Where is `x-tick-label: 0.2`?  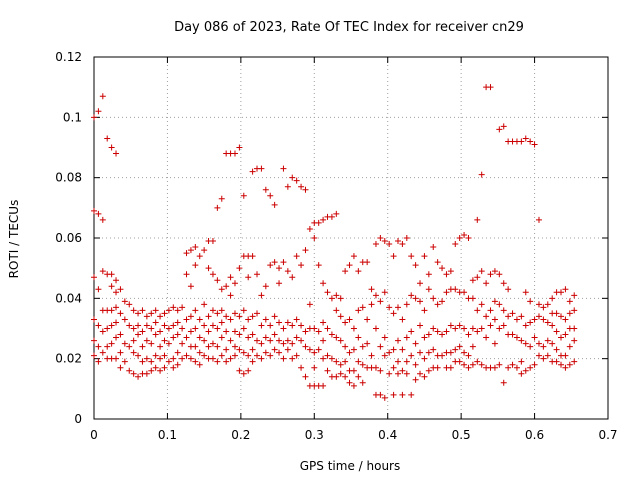 x-tick-label: 0.2 is located at coordinates (240, 435).